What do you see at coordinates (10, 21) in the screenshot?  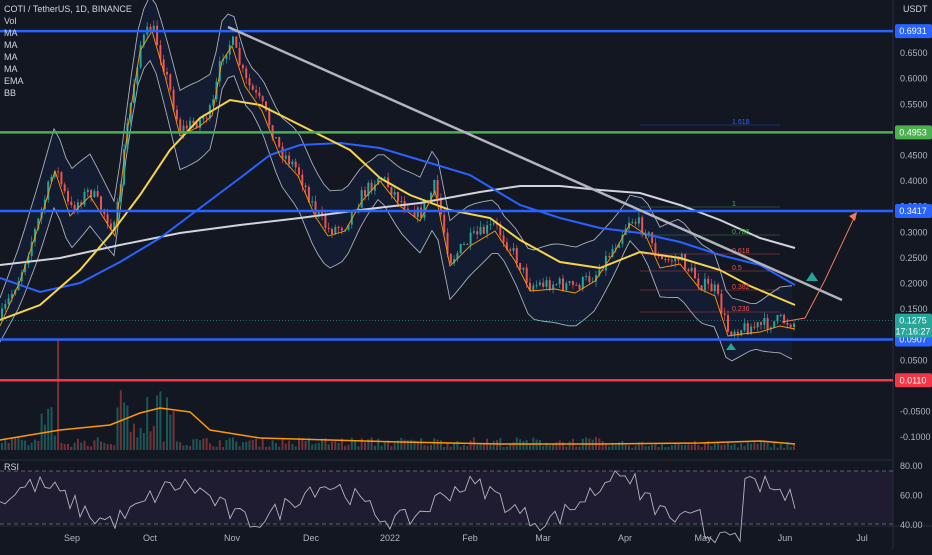 I see `indicator-vol-label: Vol` at bounding box center [10, 21].